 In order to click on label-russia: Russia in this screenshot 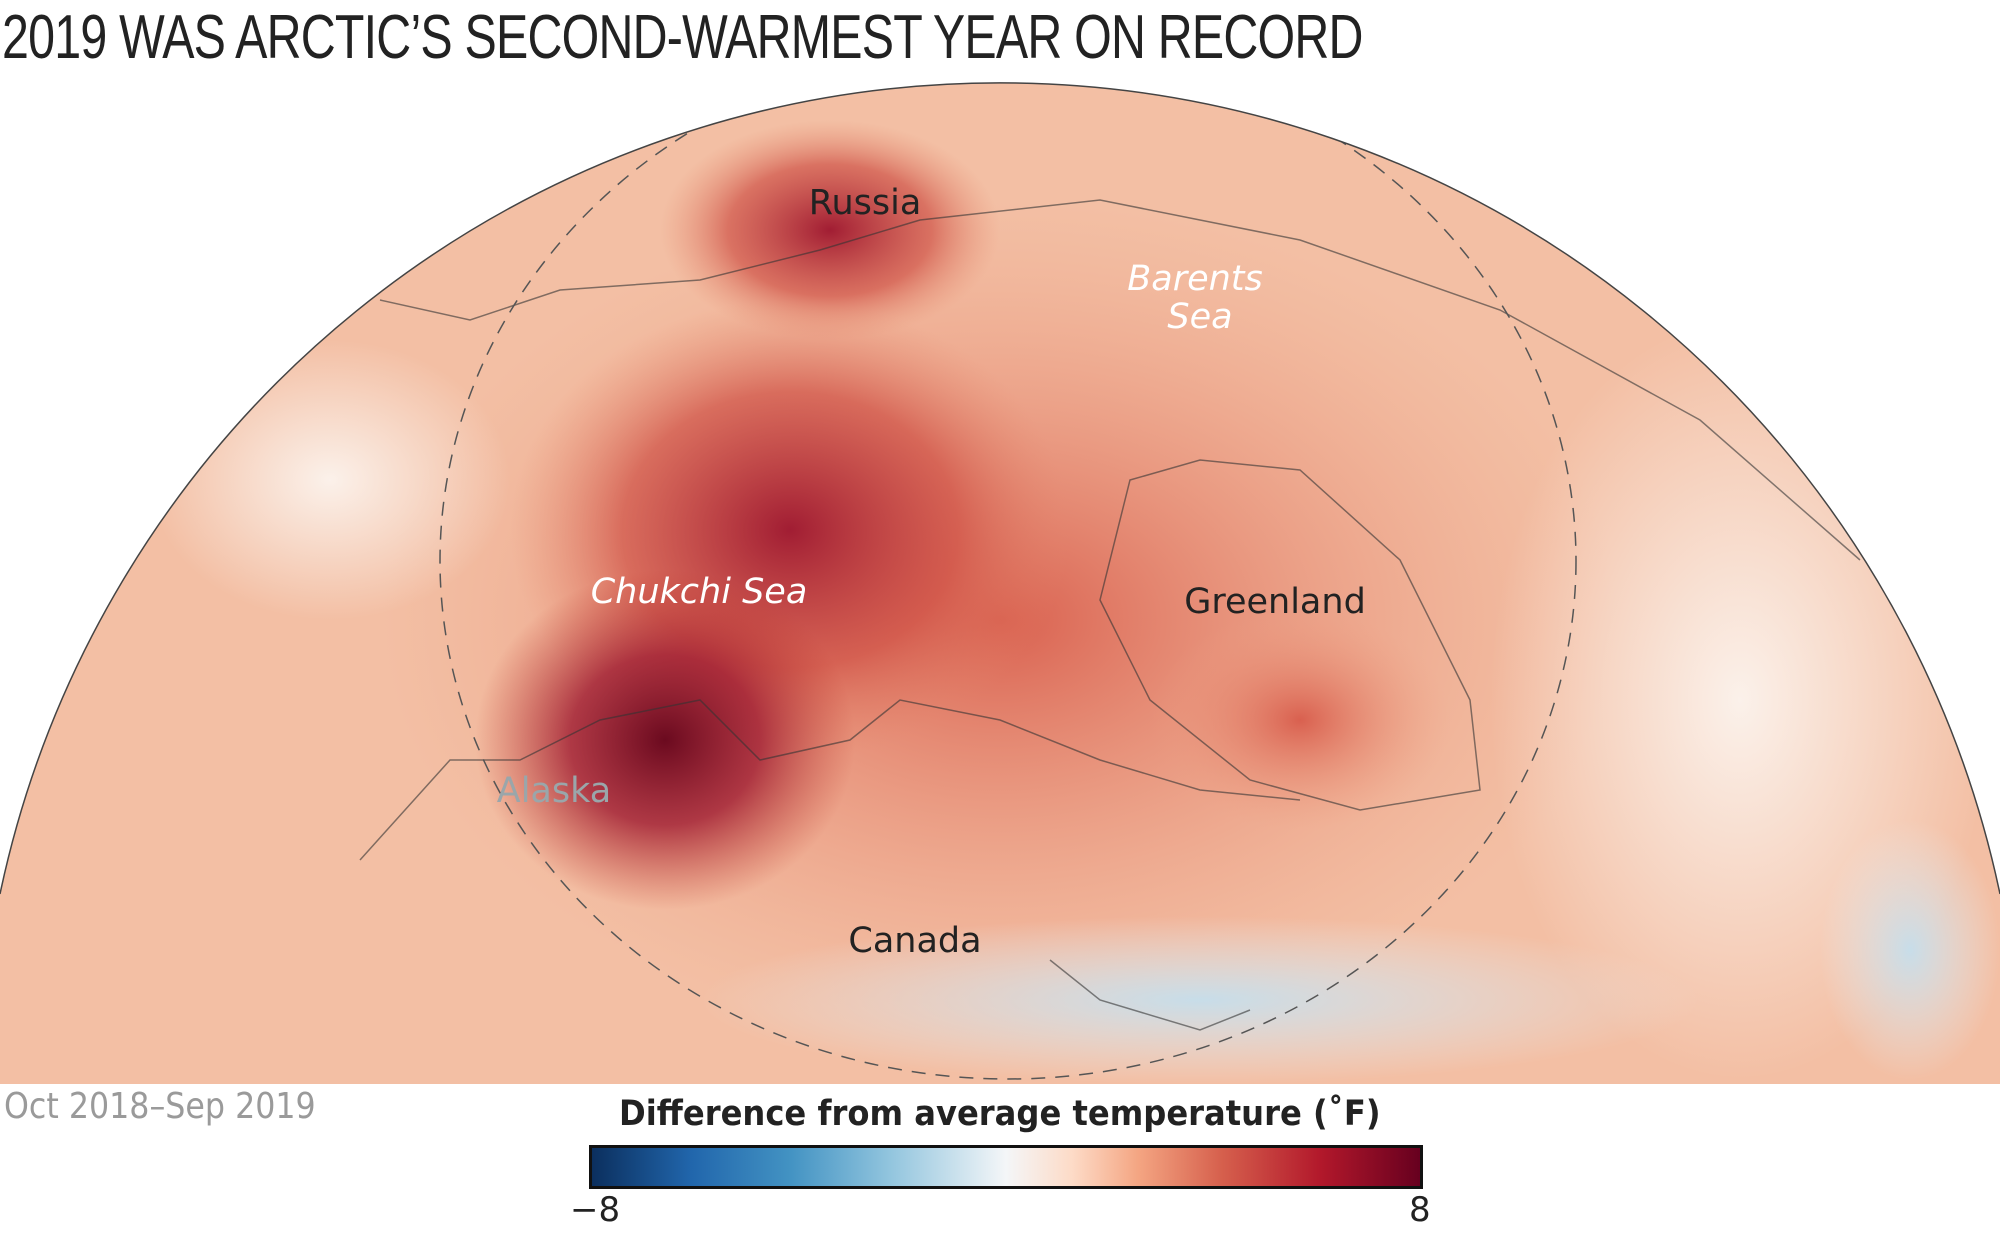, I will do `click(865, 203)`.